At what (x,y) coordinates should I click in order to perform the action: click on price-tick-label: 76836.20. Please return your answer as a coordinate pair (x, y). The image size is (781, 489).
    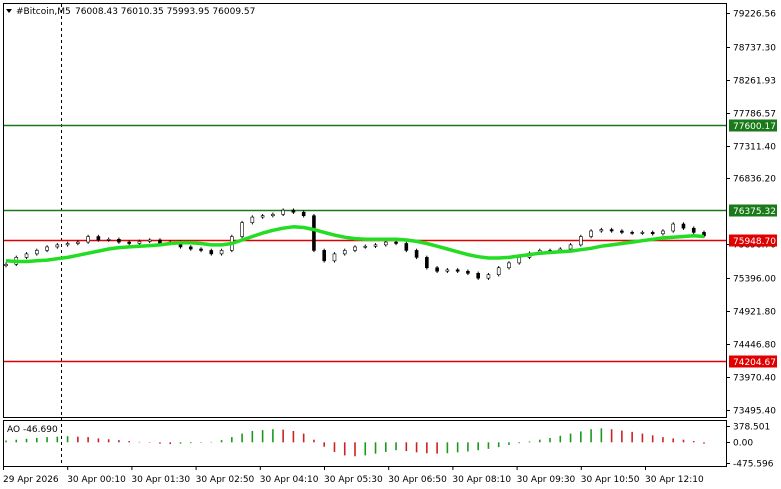
    Looking at the image, I should click on (754, 180).